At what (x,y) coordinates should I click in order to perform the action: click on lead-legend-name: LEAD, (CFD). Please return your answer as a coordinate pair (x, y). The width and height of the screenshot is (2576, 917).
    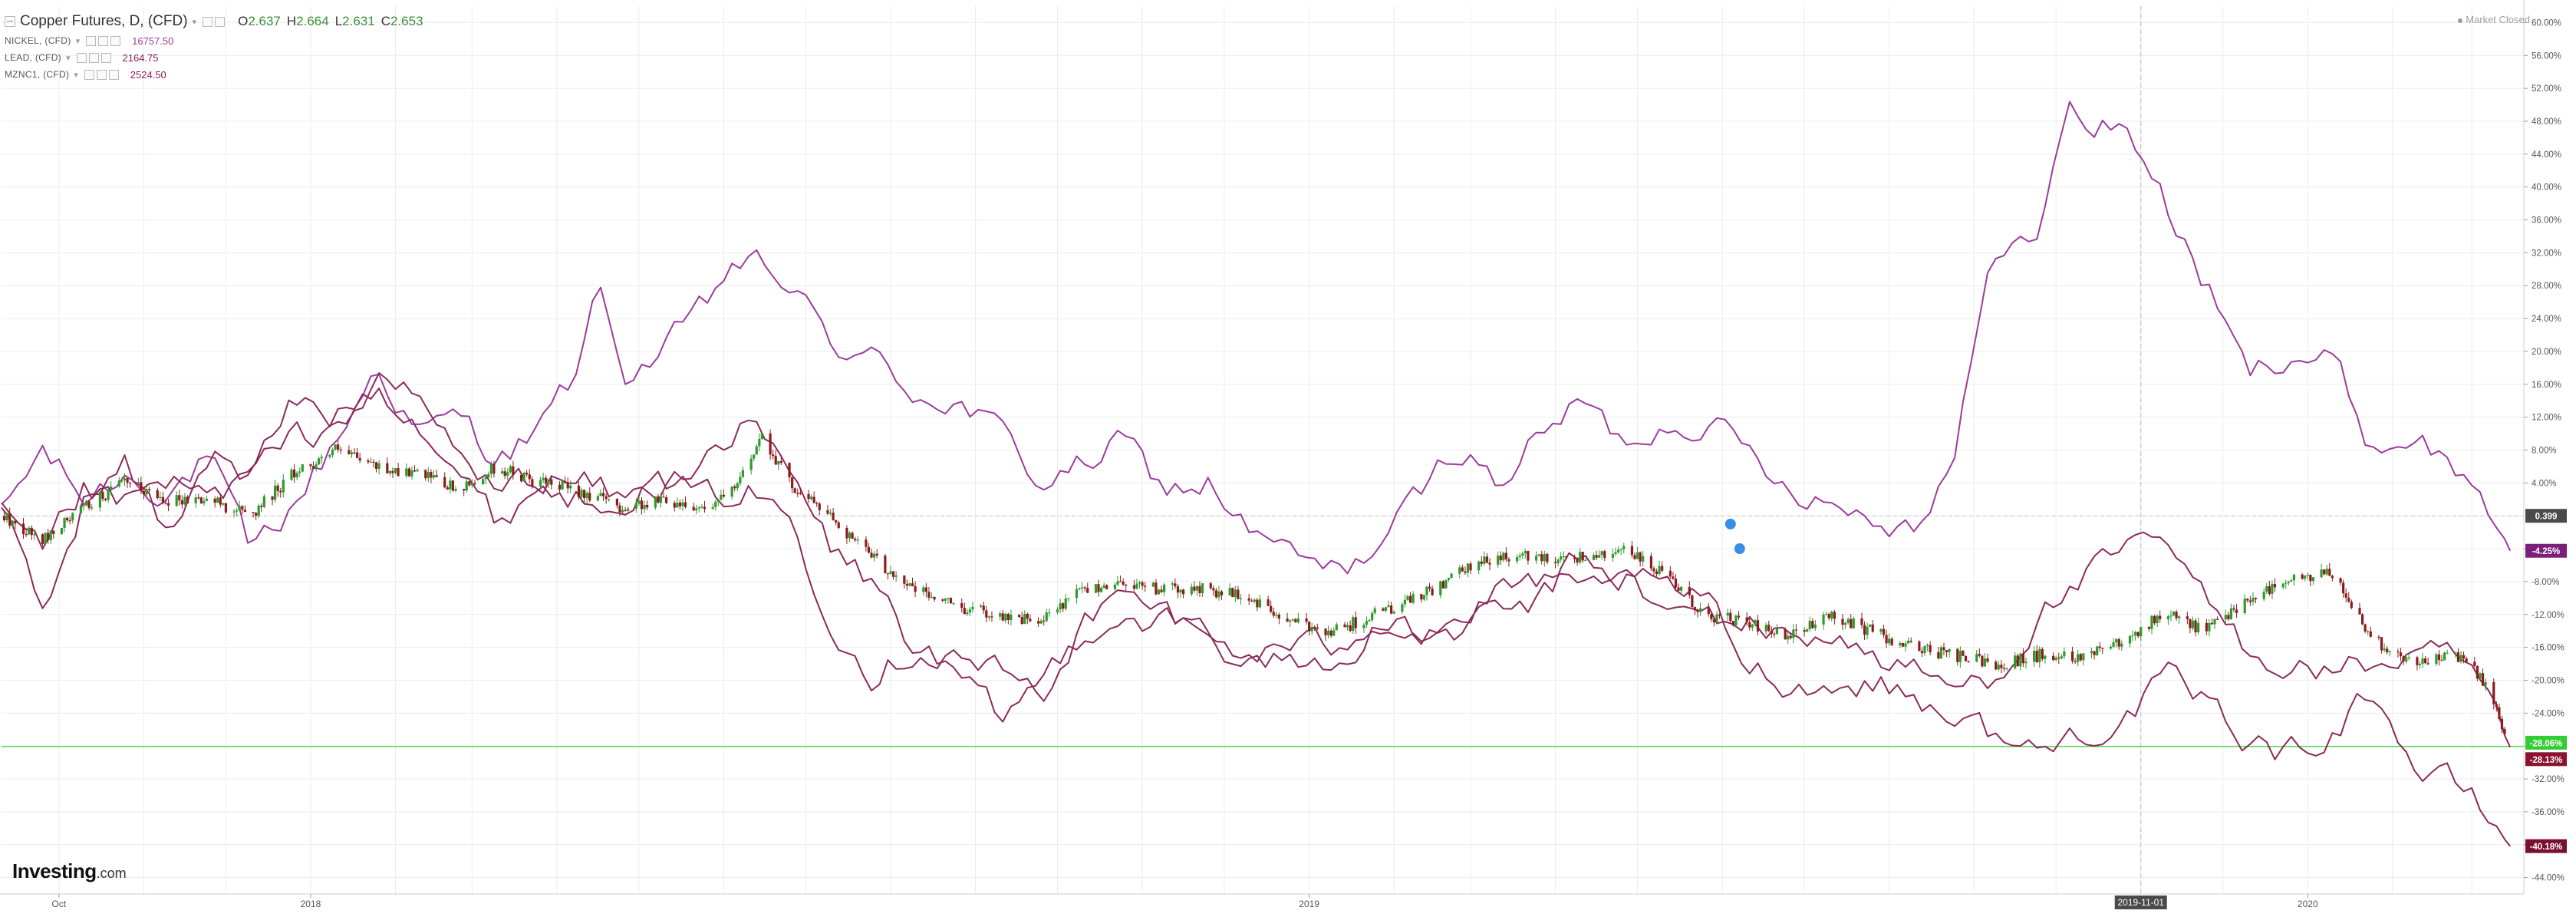
    Looking at the image, I should click on (33, 57).